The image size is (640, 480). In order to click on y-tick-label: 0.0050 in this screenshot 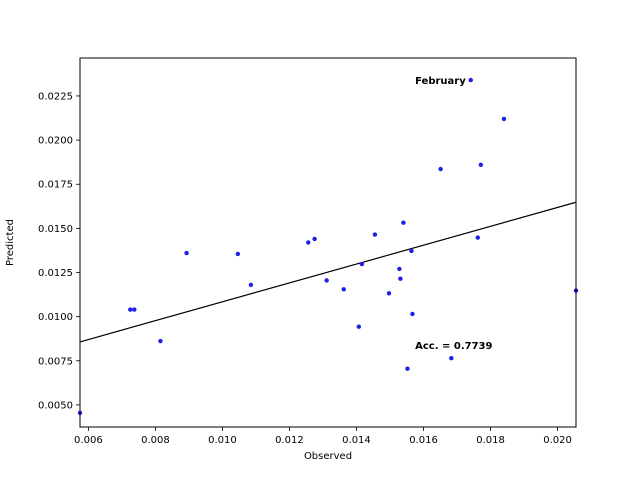, I will do `click(55, 405)`.